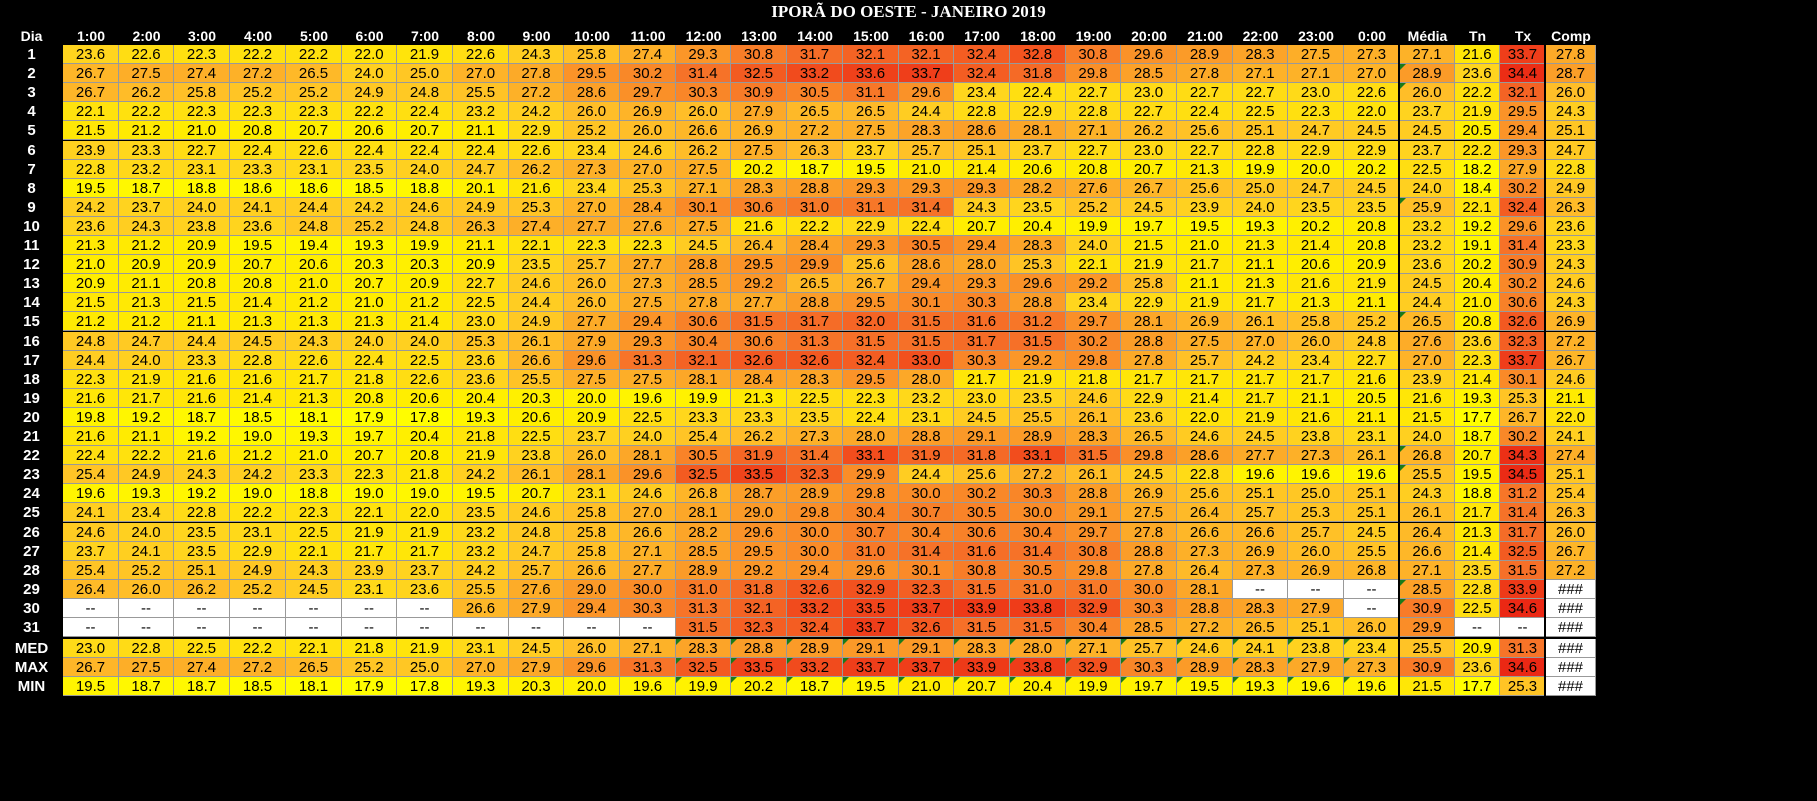 The height and width of the screenshot is (801, 1817). Describe the element at coordinates (425, 321) in the screenshot. I see `cell-700: 21.4` at that location.